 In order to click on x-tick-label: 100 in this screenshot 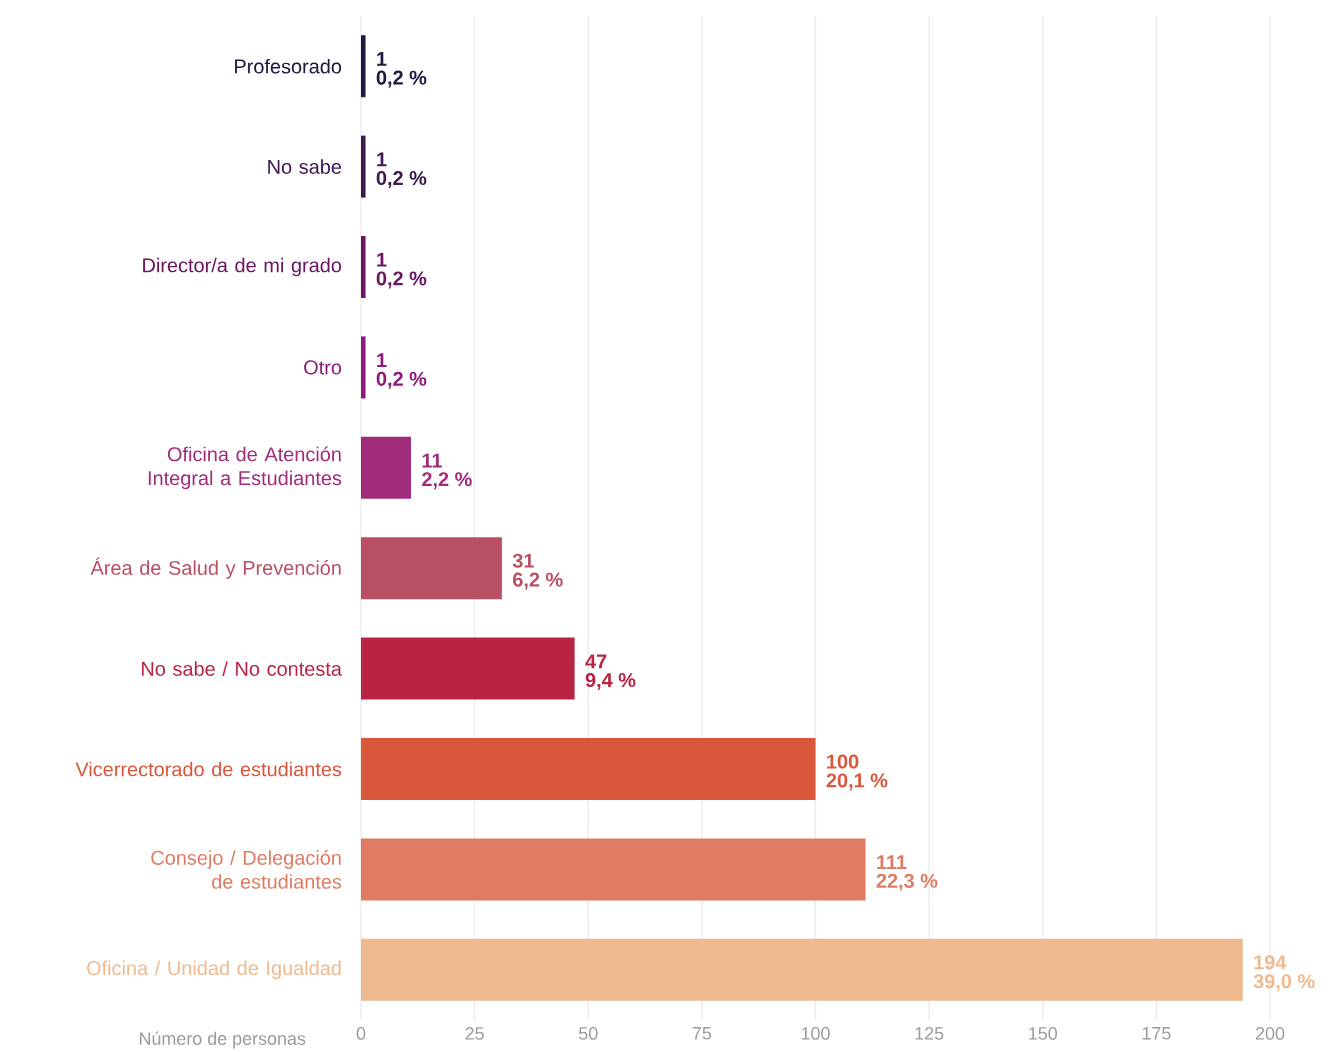, I will do `click(815, 1033)`.